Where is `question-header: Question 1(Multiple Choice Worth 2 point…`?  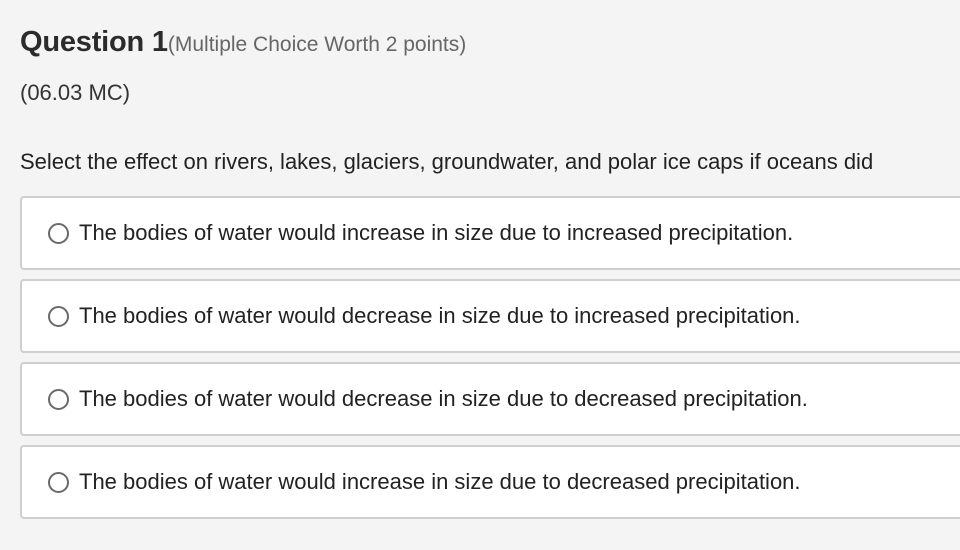
question-header: Question 1(Multiple Choice Worth 2 point… is located at coordinates (243, 42).